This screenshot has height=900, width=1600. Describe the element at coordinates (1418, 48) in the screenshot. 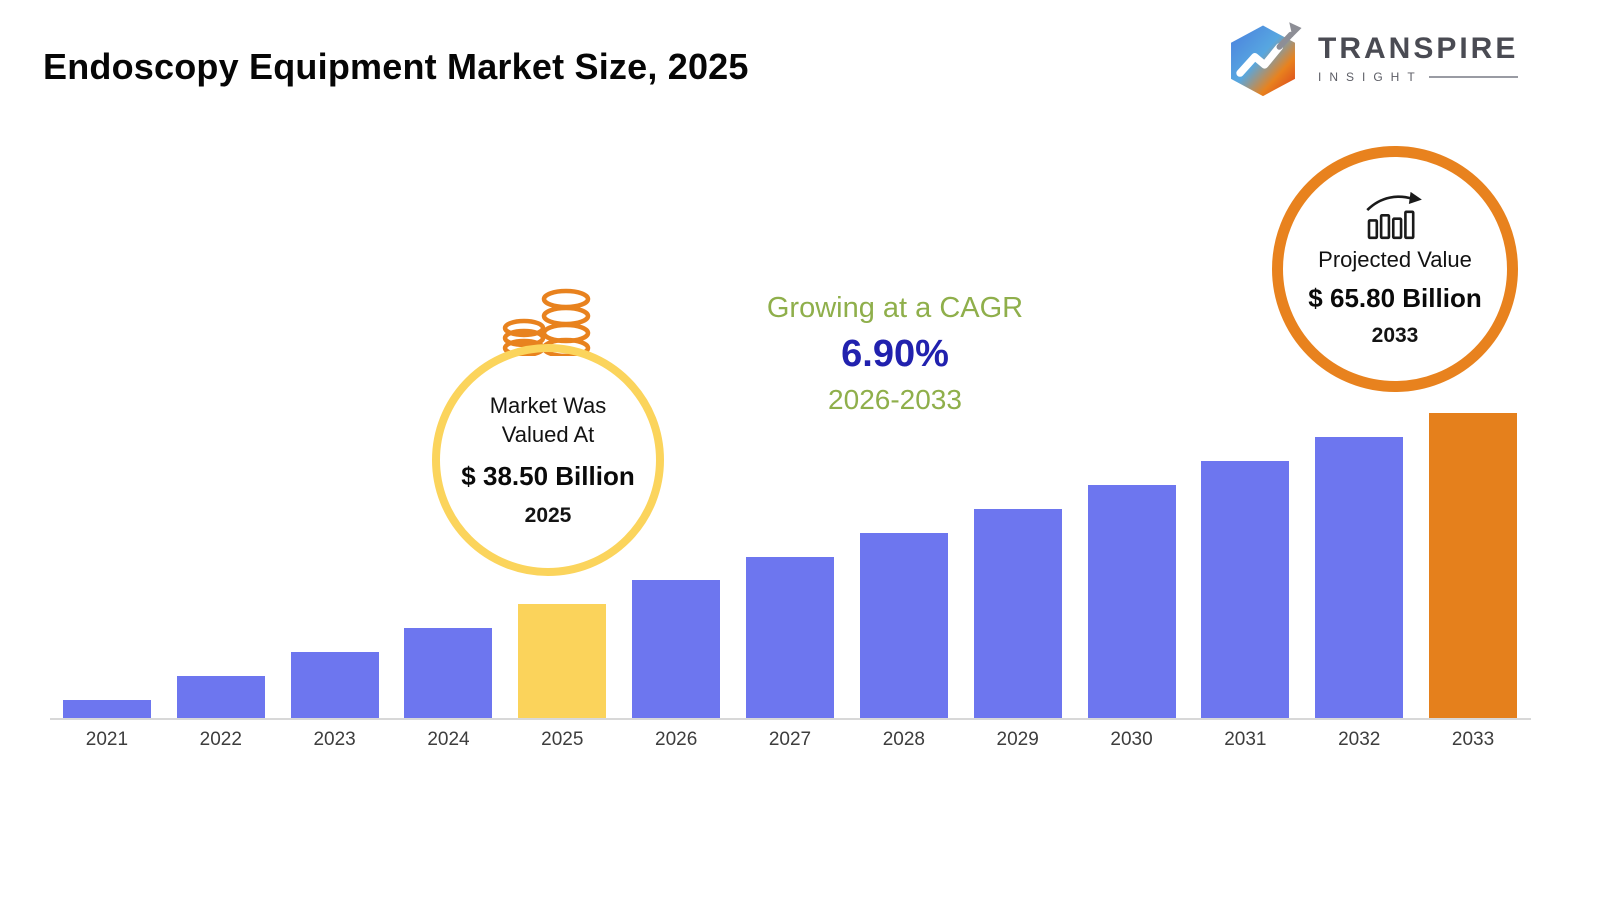

I see `brand-name: TRANSPIRE` at that location.